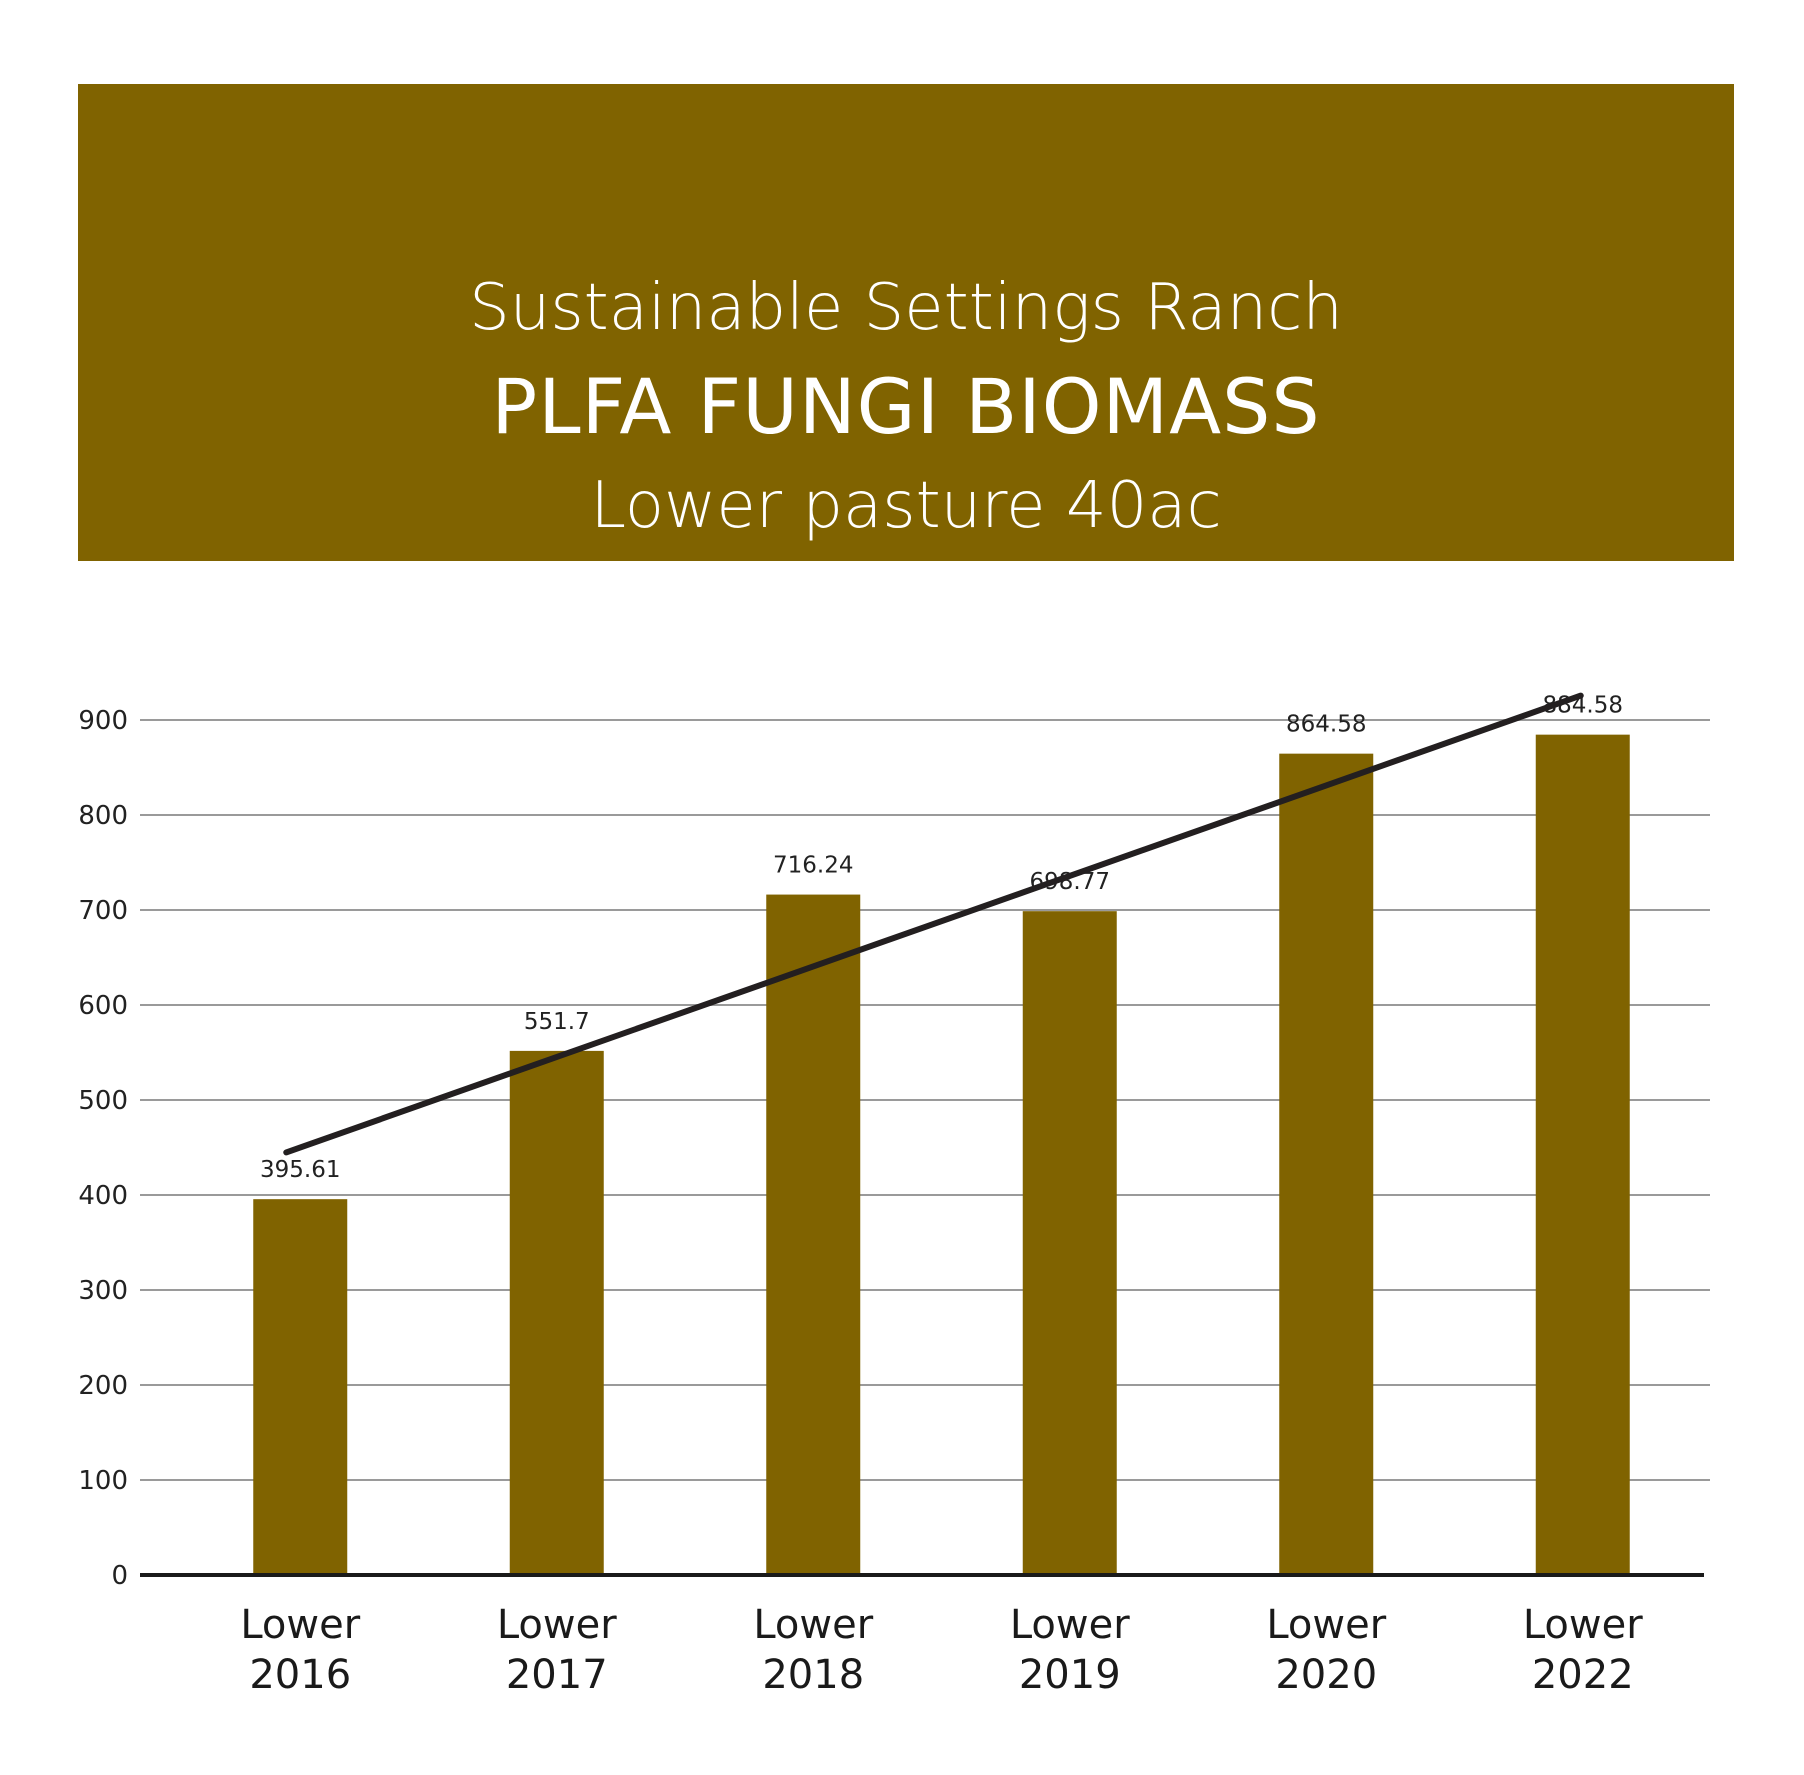 The width and height of the screenshot is (1804, 1775). What do you see at coordinates (813, 1675) in the screenshot?
I see `x-tick-label: 2018` at bounding box center [813, 1675].